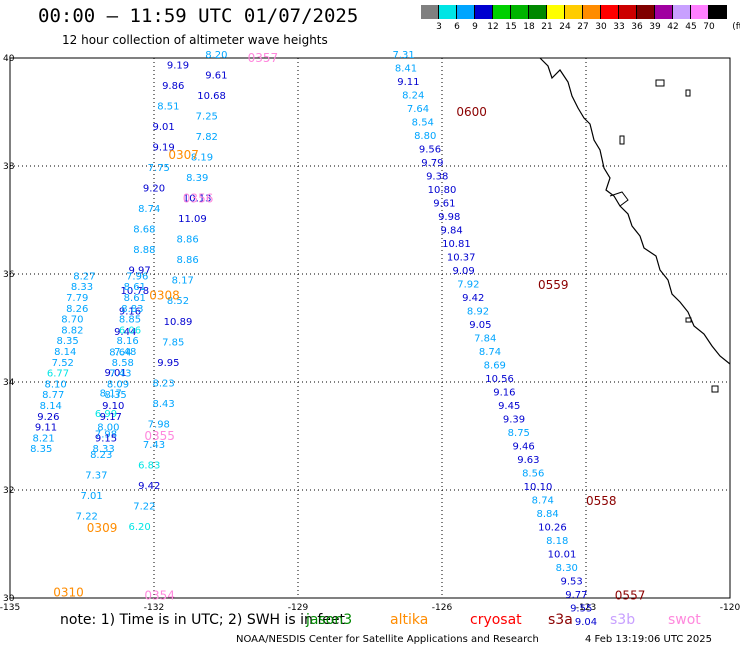  Describe the element at coordinates (552, 528) in the screenshot. I see `wave-height-value: 10.26` at that location.